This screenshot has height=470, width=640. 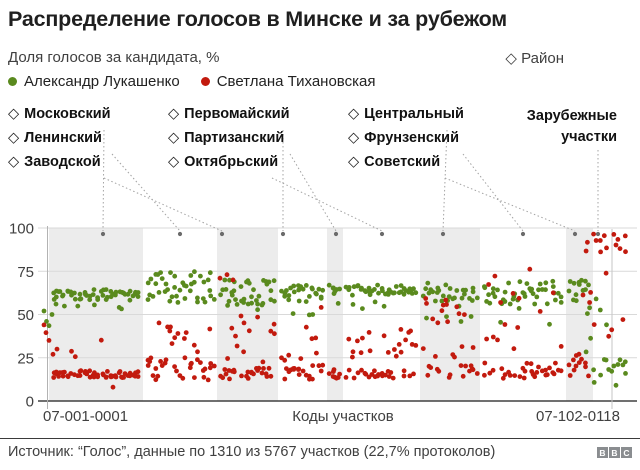 What do you see at coordinates (296, 81) in the screenshot?
I see `legend-label: Светлана Тихановская` at bounding box center [296, 81].